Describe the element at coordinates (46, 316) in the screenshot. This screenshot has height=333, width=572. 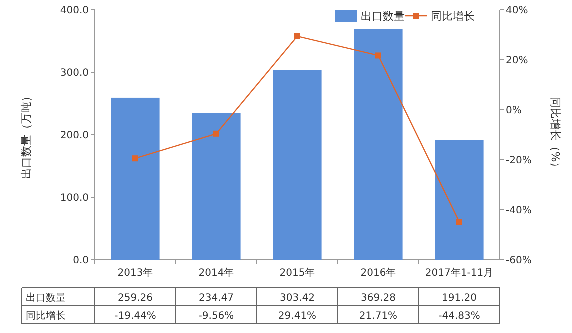
I see `text: 同比增长` at that location.